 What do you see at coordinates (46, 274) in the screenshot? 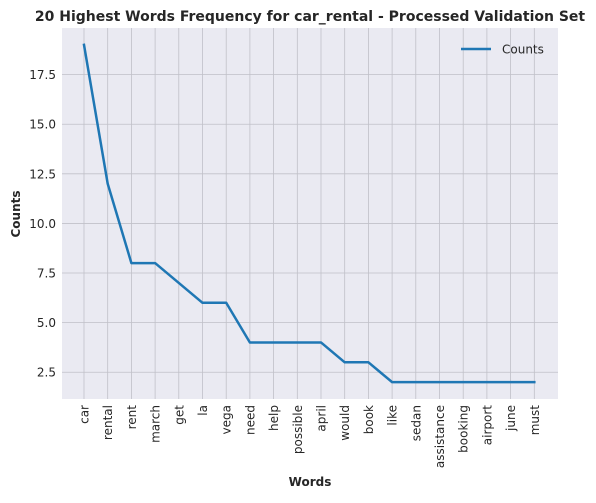
I see `y-tick-label: 7.5` at bounding box center [46, 274].